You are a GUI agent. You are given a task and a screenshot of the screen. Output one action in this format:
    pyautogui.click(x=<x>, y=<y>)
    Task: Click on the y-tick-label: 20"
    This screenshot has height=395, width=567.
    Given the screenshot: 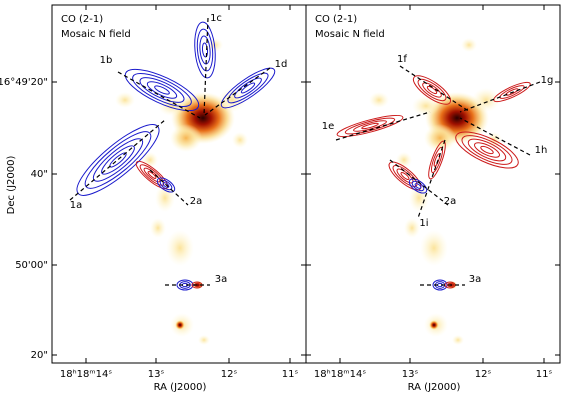 What is the action you would take?
    pyautogui.click(x=39, y=355)
    